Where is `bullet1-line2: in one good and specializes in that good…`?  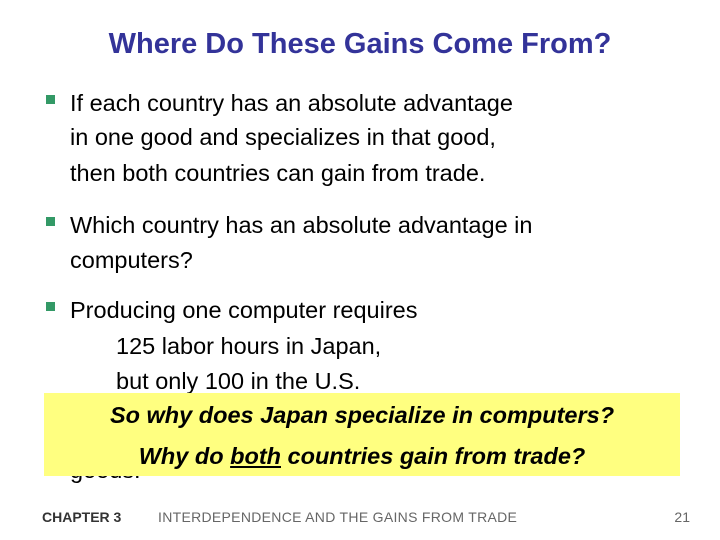
bullet1-line2: in one good and specializes in that good… is located at coordinates (283, 137).